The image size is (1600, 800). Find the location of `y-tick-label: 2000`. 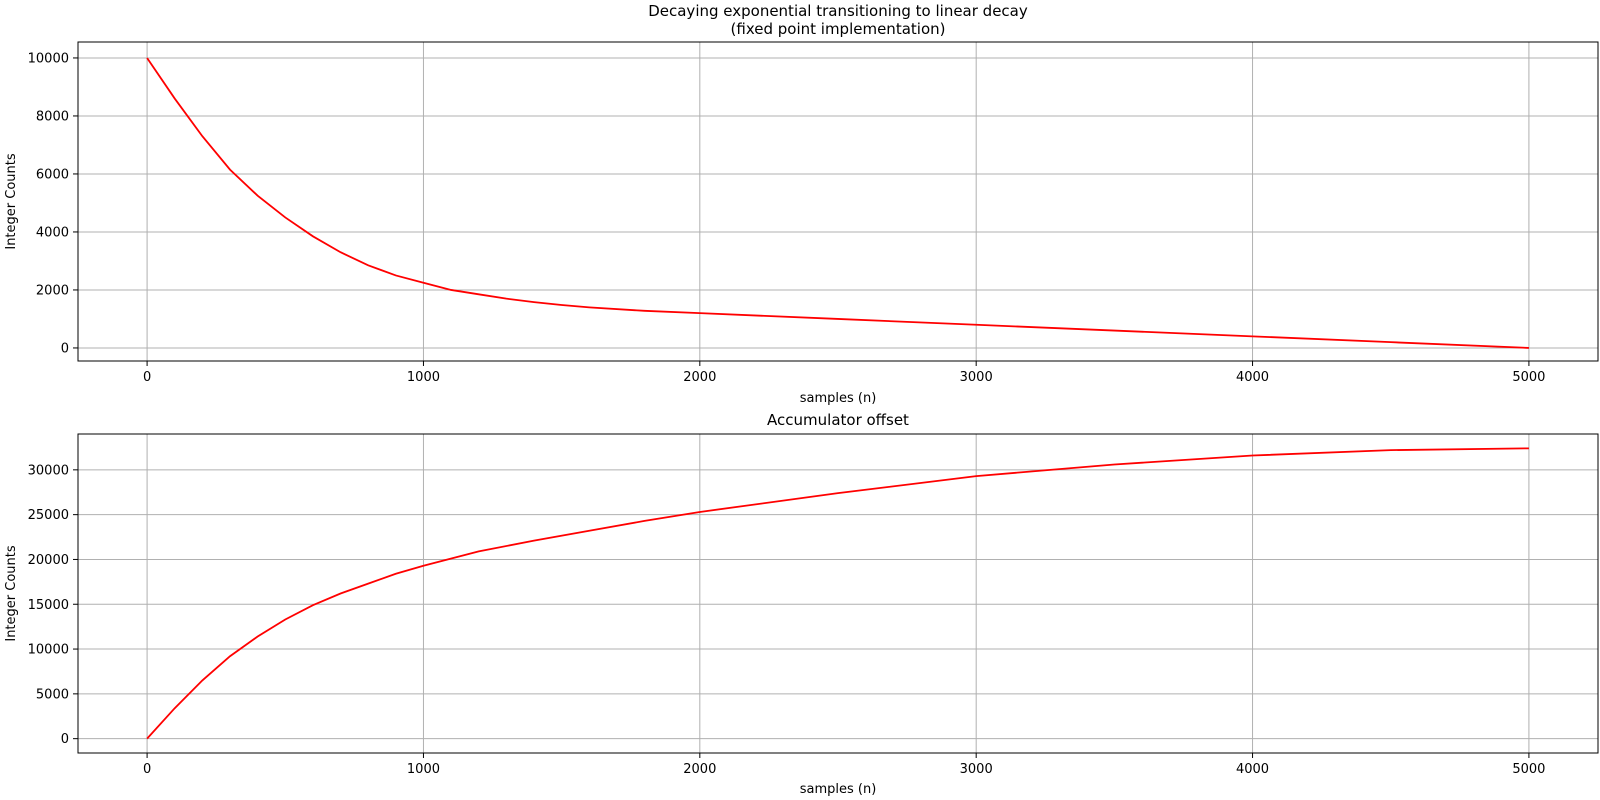

y-tick-label: 2000 is located at coordinates (52, 290).